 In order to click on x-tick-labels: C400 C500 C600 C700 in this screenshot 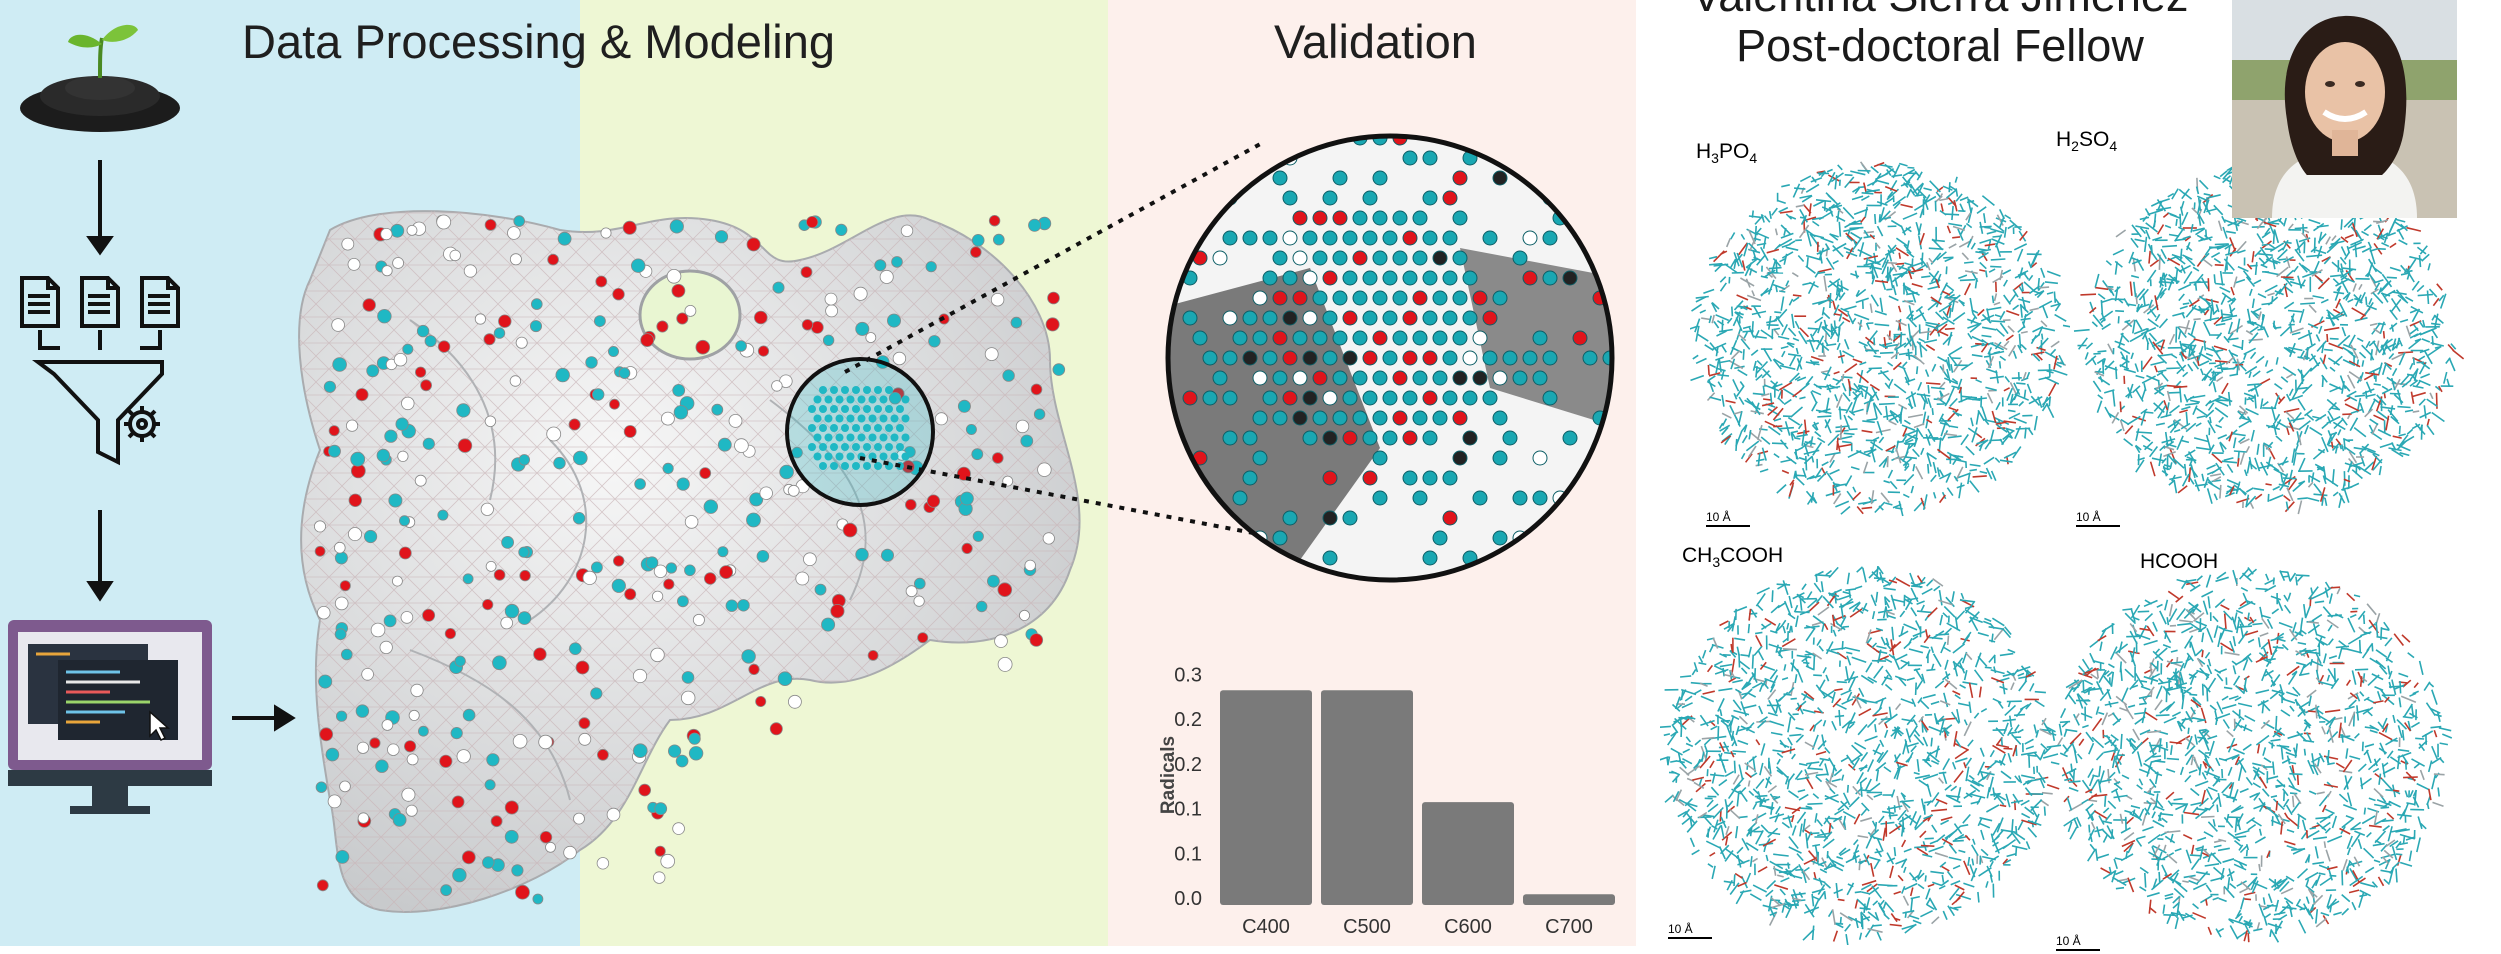, I will do `click(1417, 927)`.